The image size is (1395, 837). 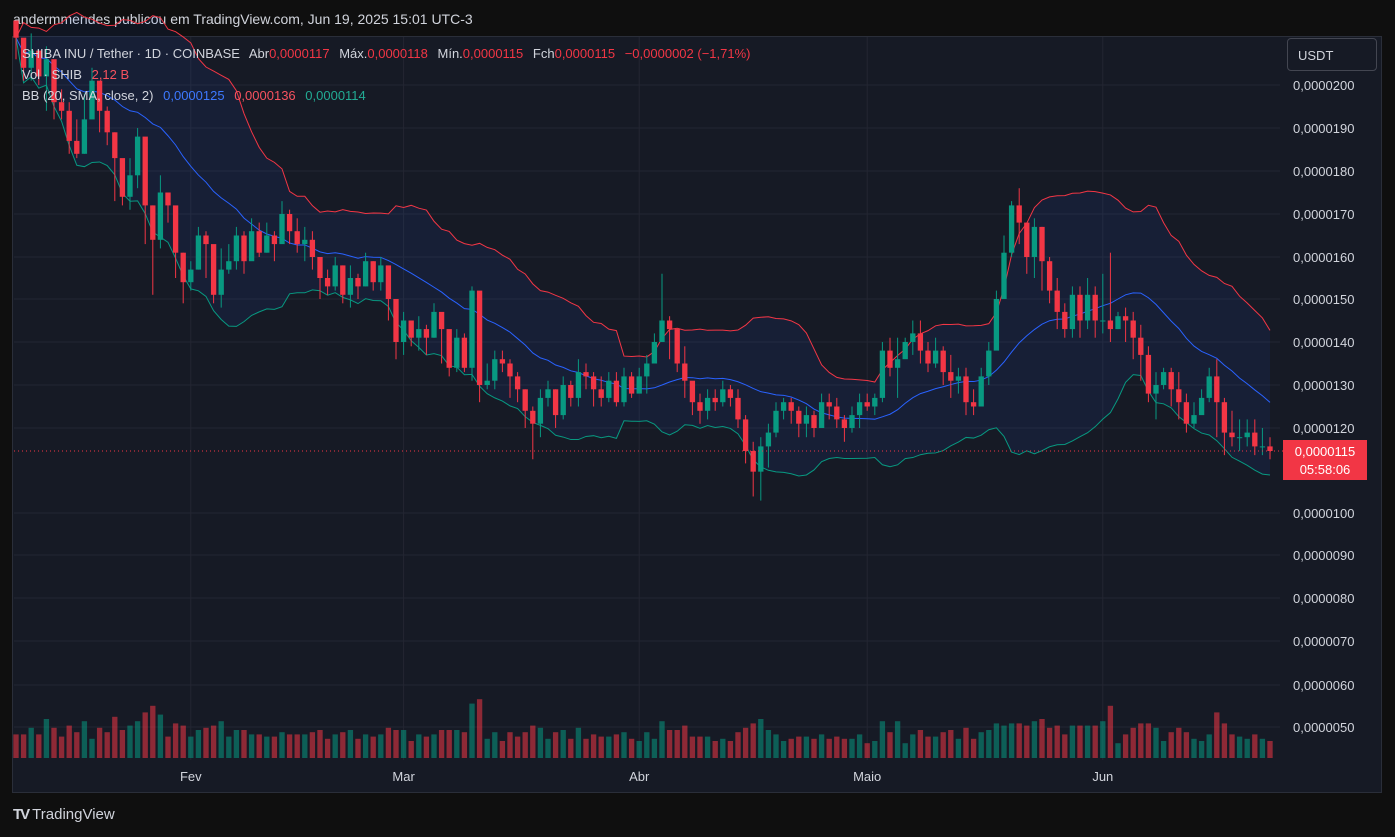 I want to click on footer-brand: TV TradingView, so click(x=64, y=814).